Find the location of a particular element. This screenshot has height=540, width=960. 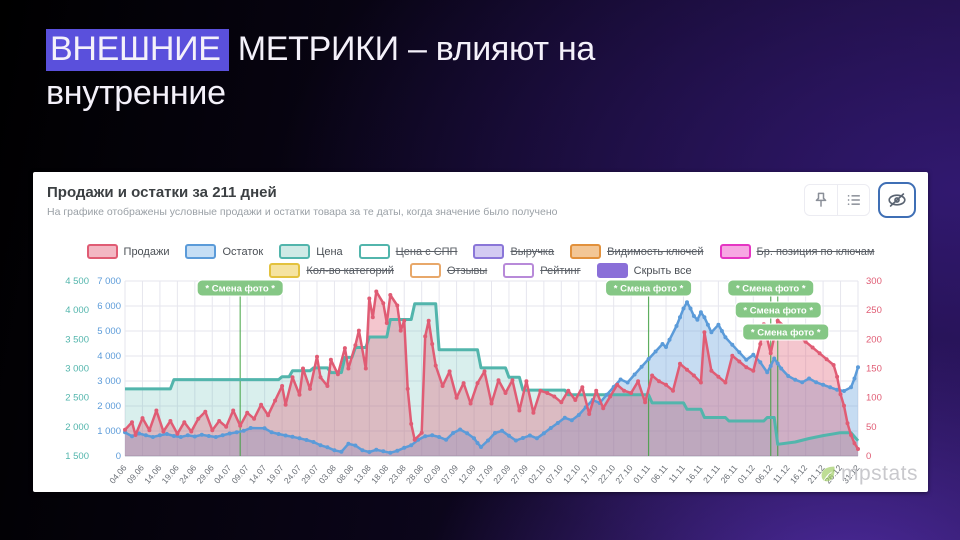

hide-series-button is located at coordinates (897, 200).